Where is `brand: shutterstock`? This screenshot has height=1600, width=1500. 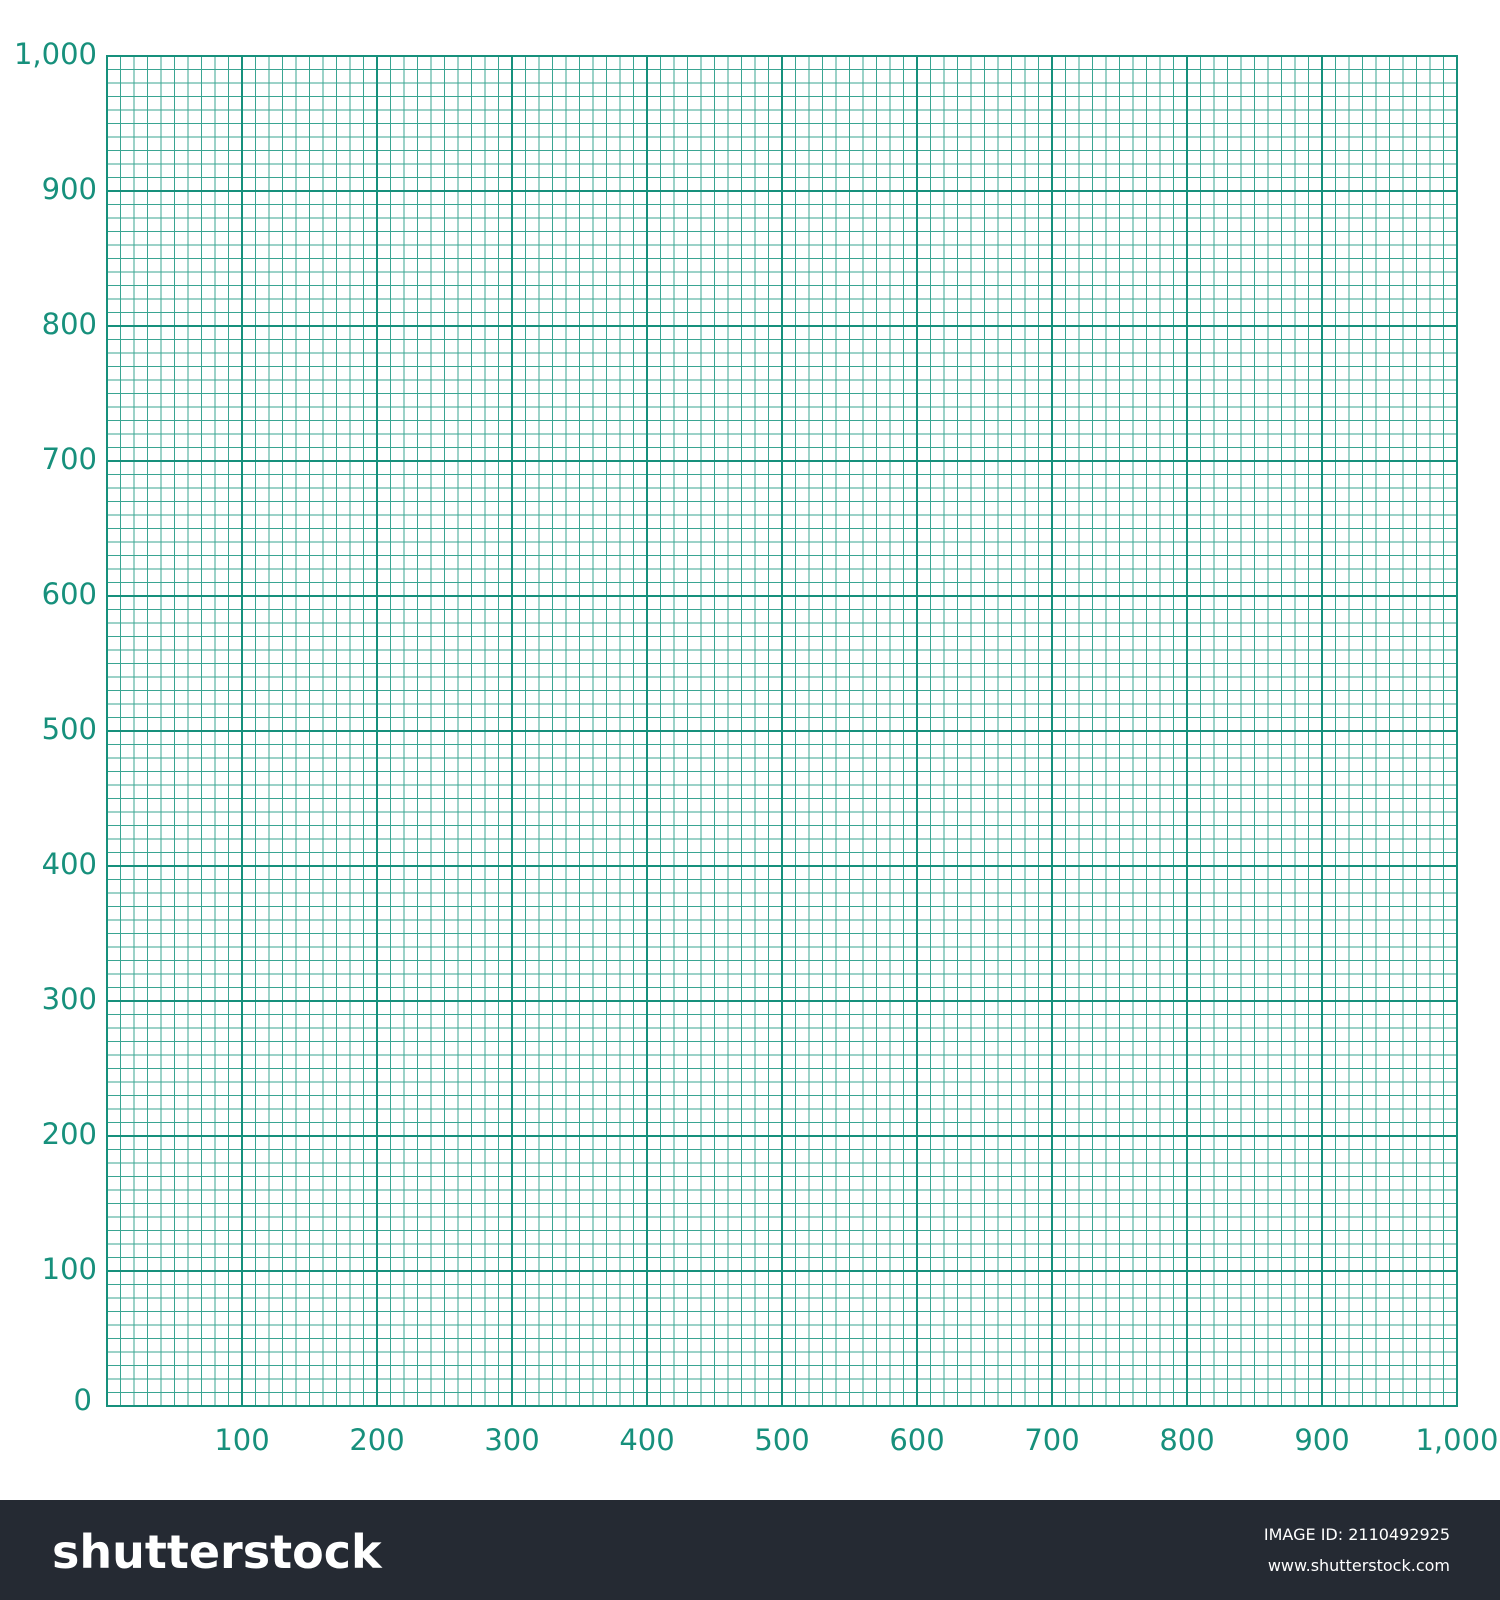 brand: shutterstock is located at coordinates (217, 1552).